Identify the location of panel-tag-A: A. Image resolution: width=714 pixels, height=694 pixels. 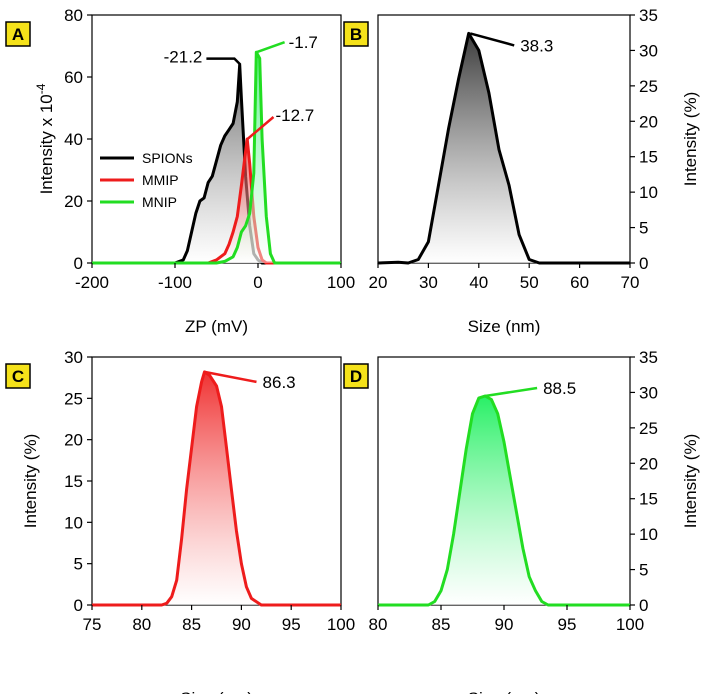
(18, 34).